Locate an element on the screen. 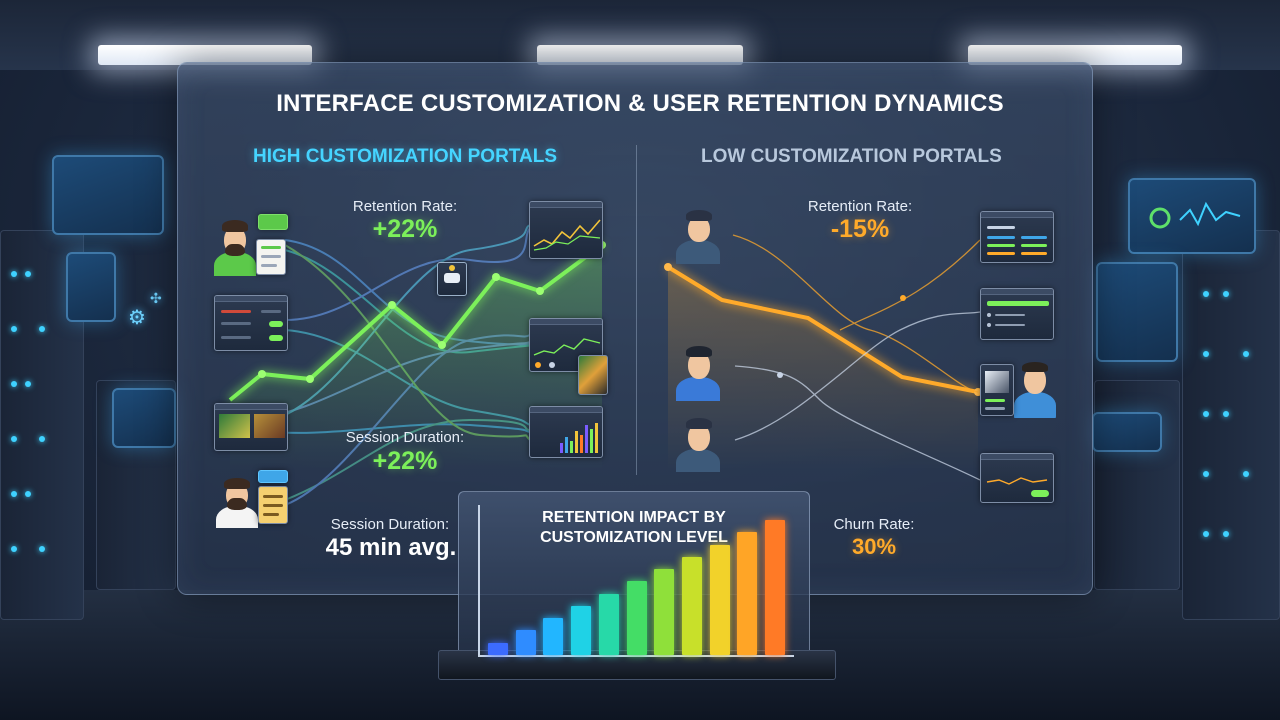  churn-rate-value: 30% is located at coordinates (874, 546).